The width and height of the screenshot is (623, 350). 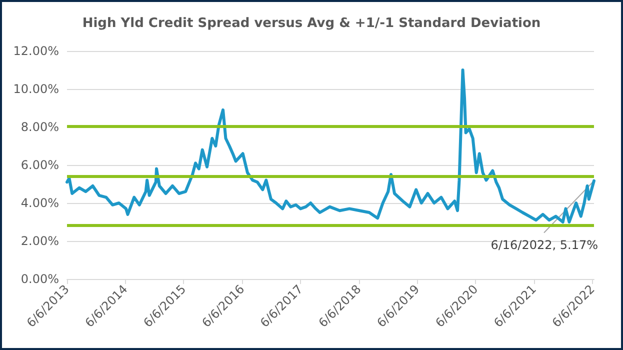 I want to click on y-tick-label: 6.00%, so click(x=39, y=165).